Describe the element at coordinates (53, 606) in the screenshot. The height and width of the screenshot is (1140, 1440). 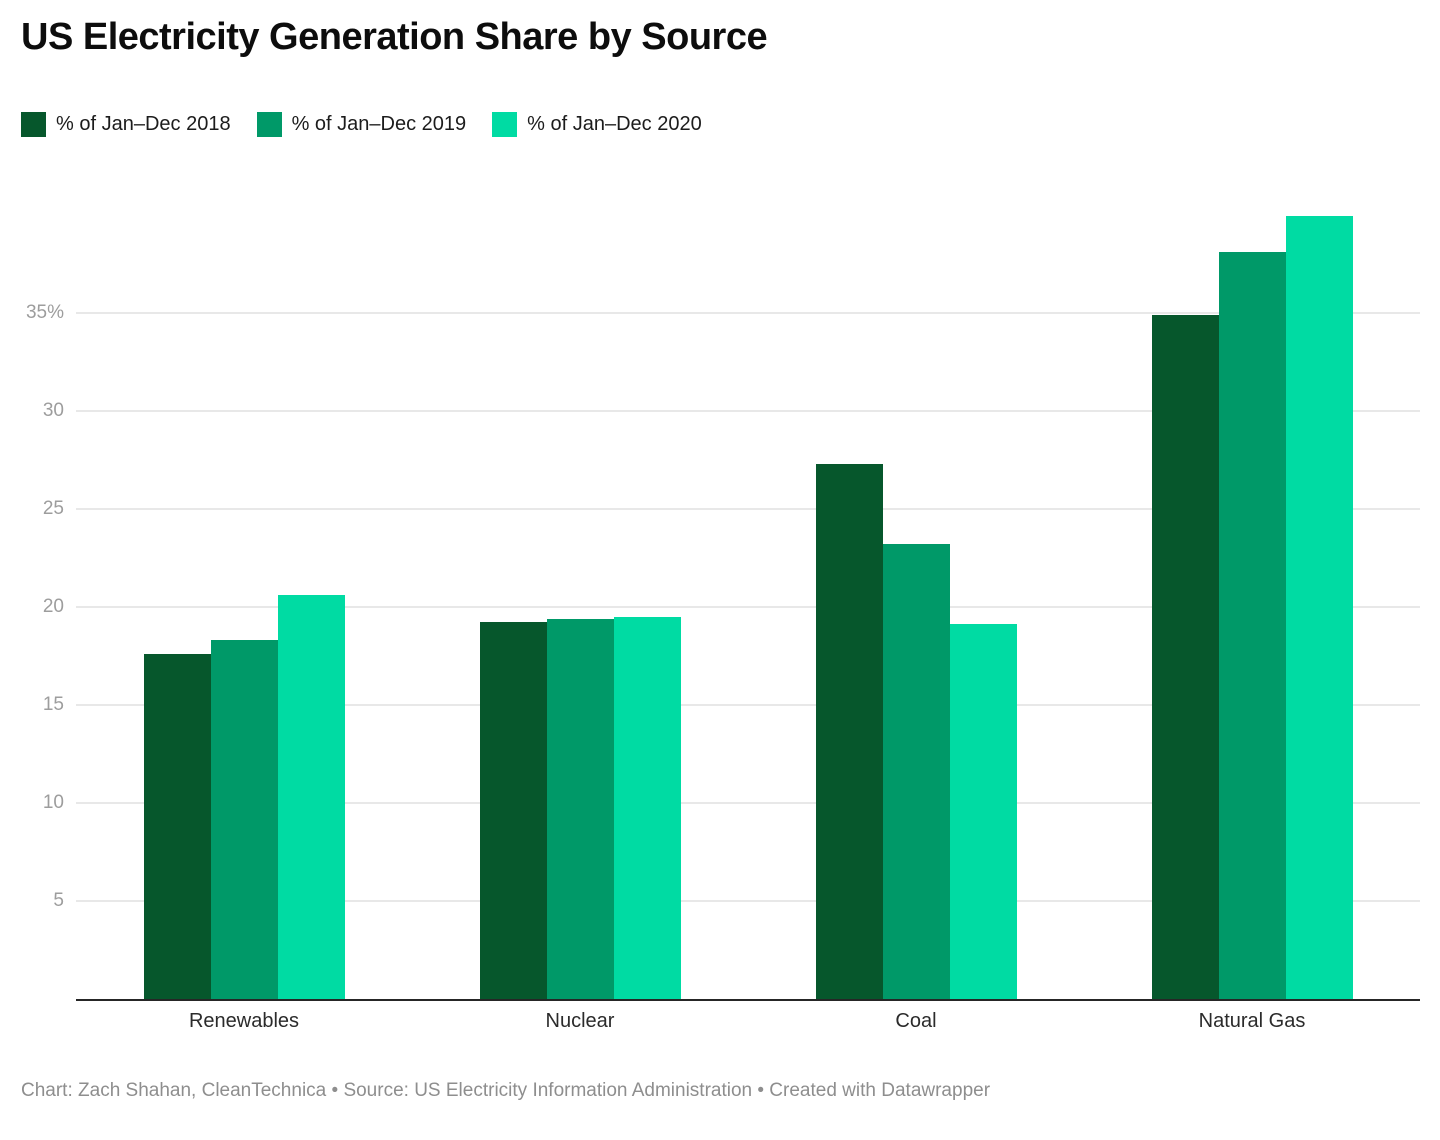
I see `y-tick-label: 20` at that location.